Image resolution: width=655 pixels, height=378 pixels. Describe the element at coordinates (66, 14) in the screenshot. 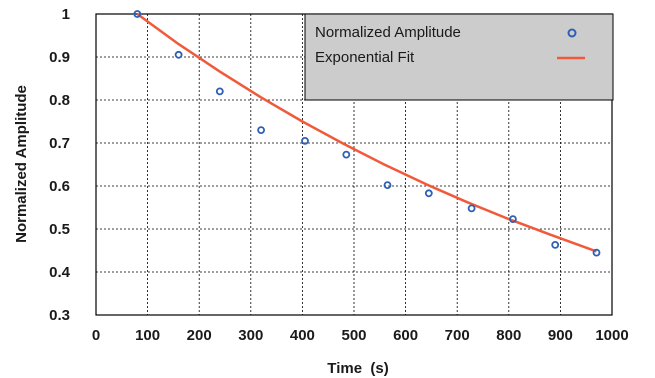

I see `y-tick-label: 1` at that location.